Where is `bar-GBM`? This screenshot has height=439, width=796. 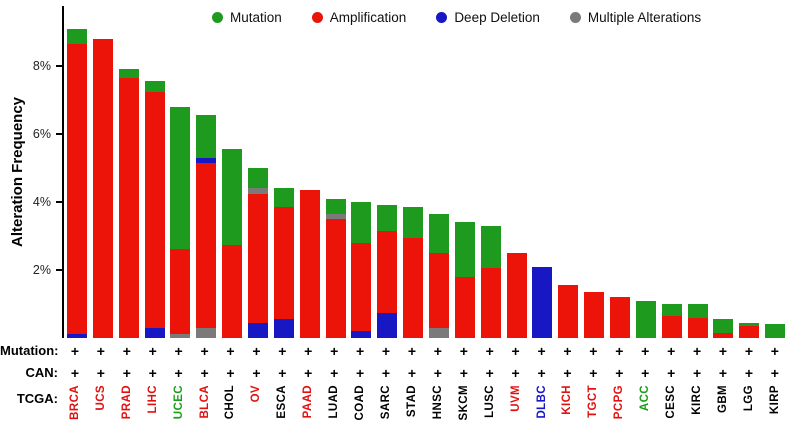
bar-GBM is located at coordinates (723, 328).